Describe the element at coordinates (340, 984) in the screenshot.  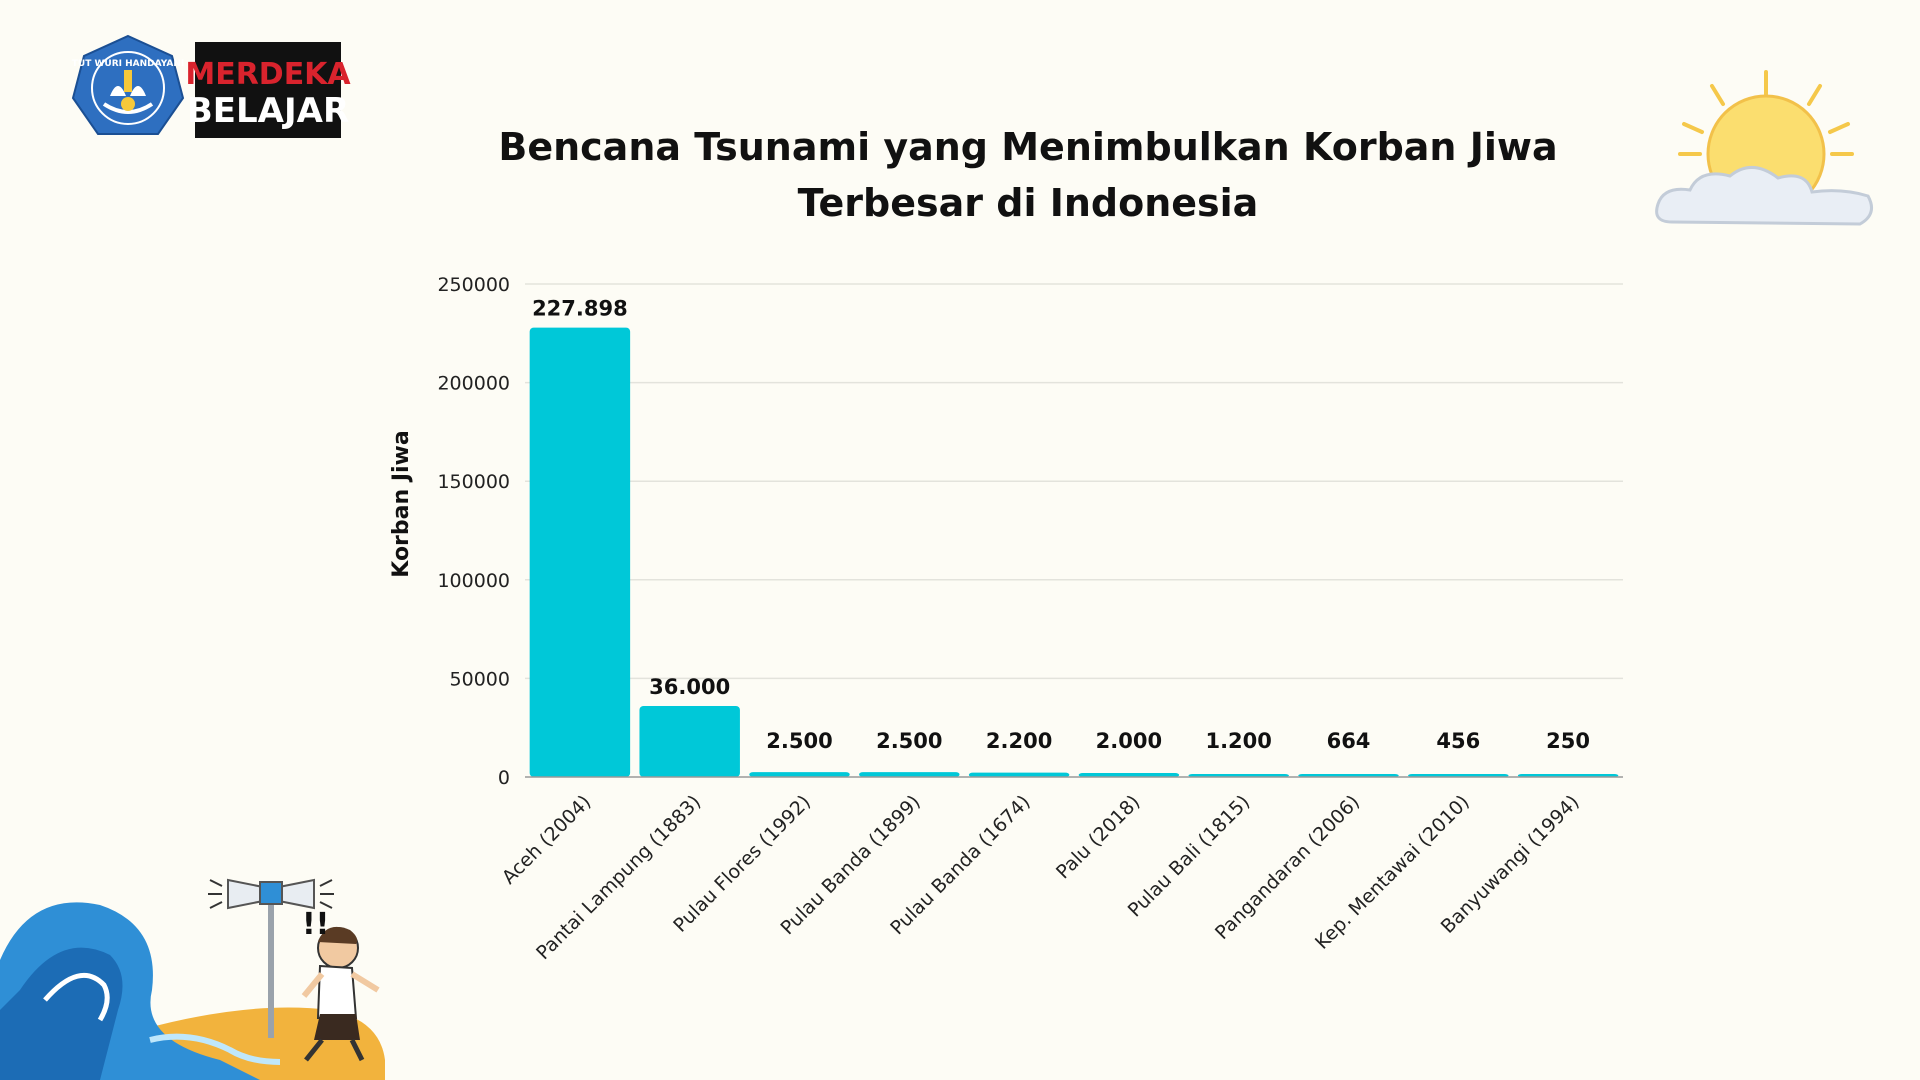
I see `running-person-icon: !!` at that location.